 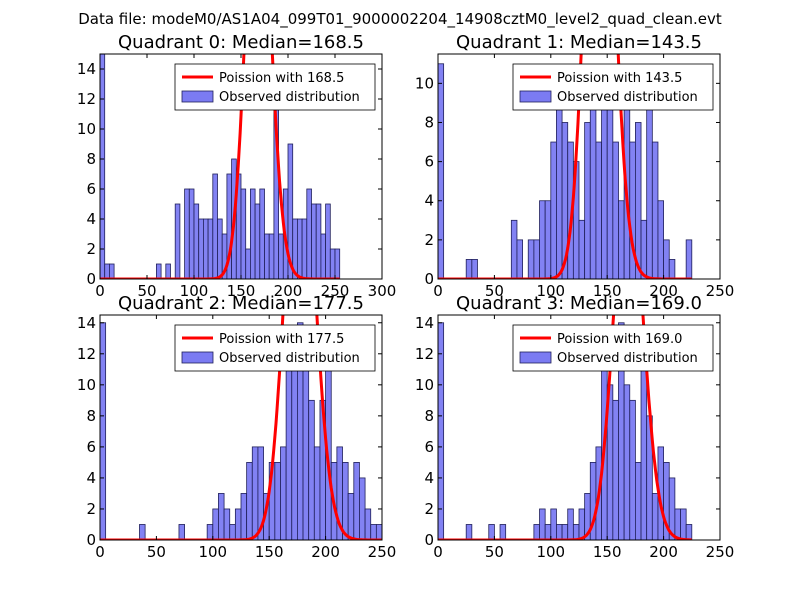 What do you see at coordinates (429, 447) in the screenshot?
I see `y-tick-label: 6` at bounding box center [429, 447].